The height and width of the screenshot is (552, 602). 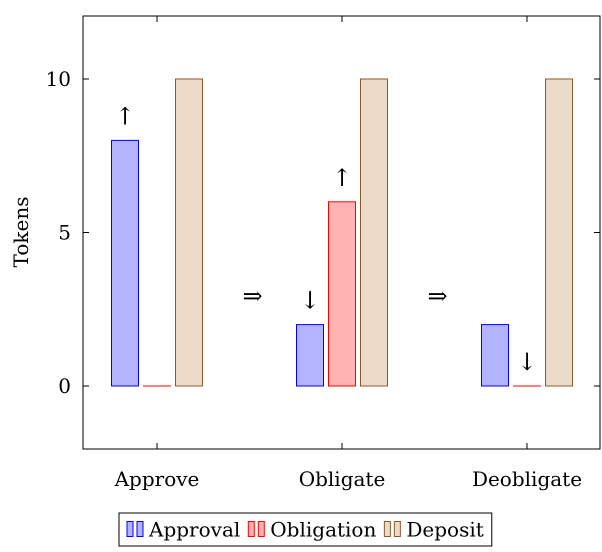 What do you see at coordinates (64, 386) in the screenshot?
I see `y-tick-label: 0` at bounding box center [64, 386].